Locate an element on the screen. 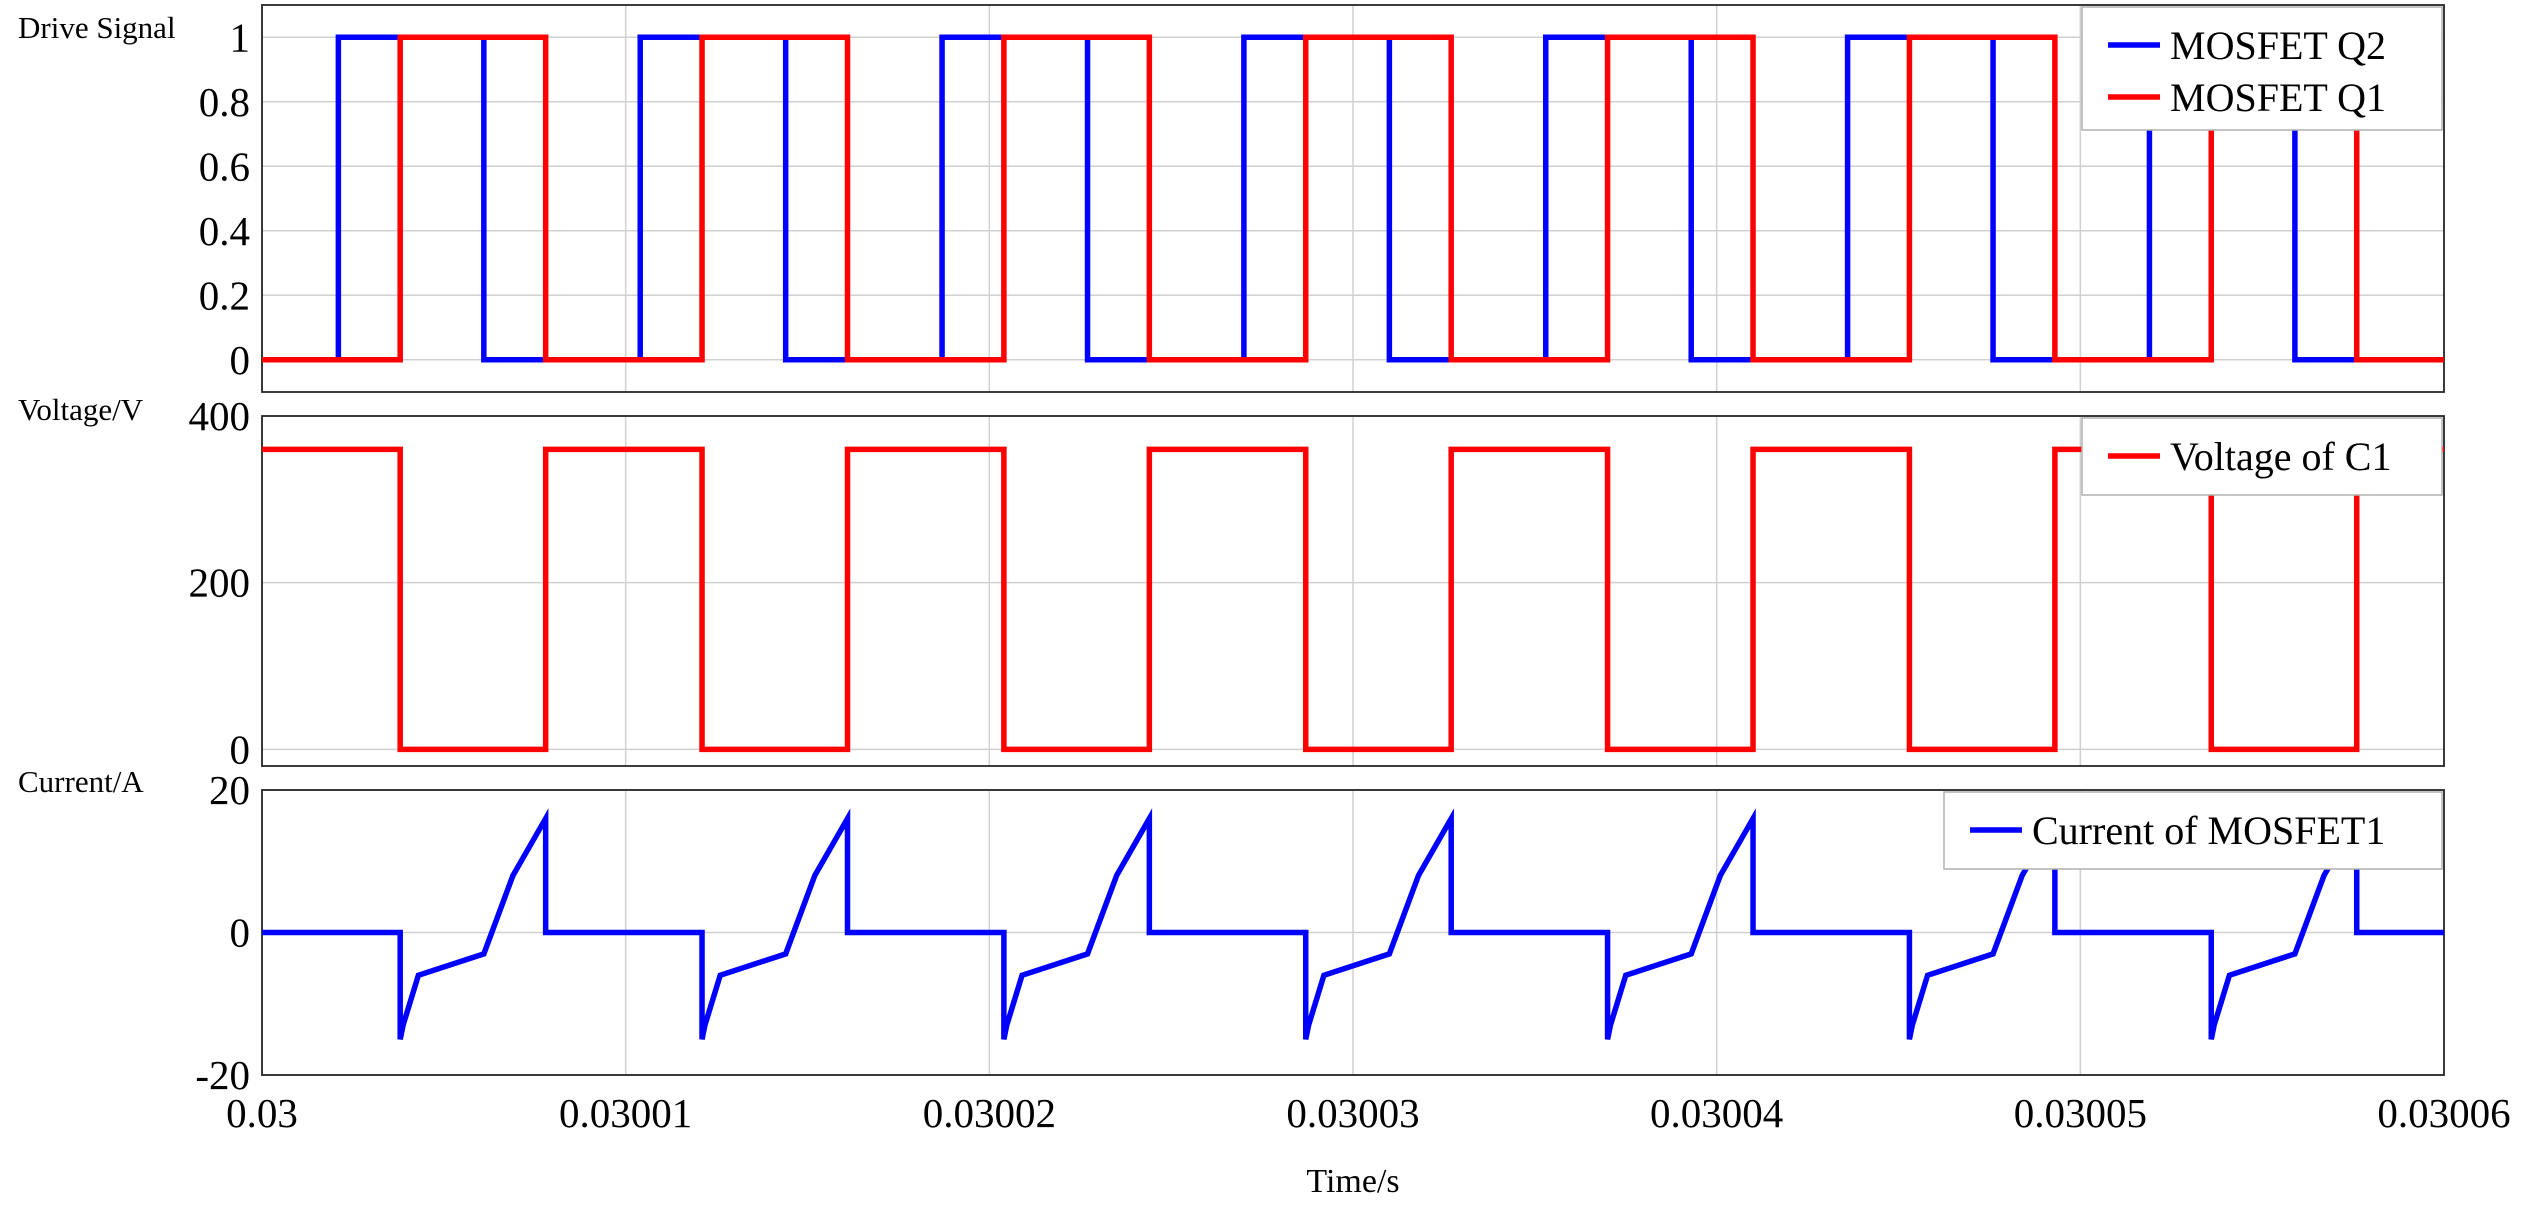 The width and height of the screenshot is (2534, 1206). y-tick-label: 0.8 is located at coordinates (224, 102).